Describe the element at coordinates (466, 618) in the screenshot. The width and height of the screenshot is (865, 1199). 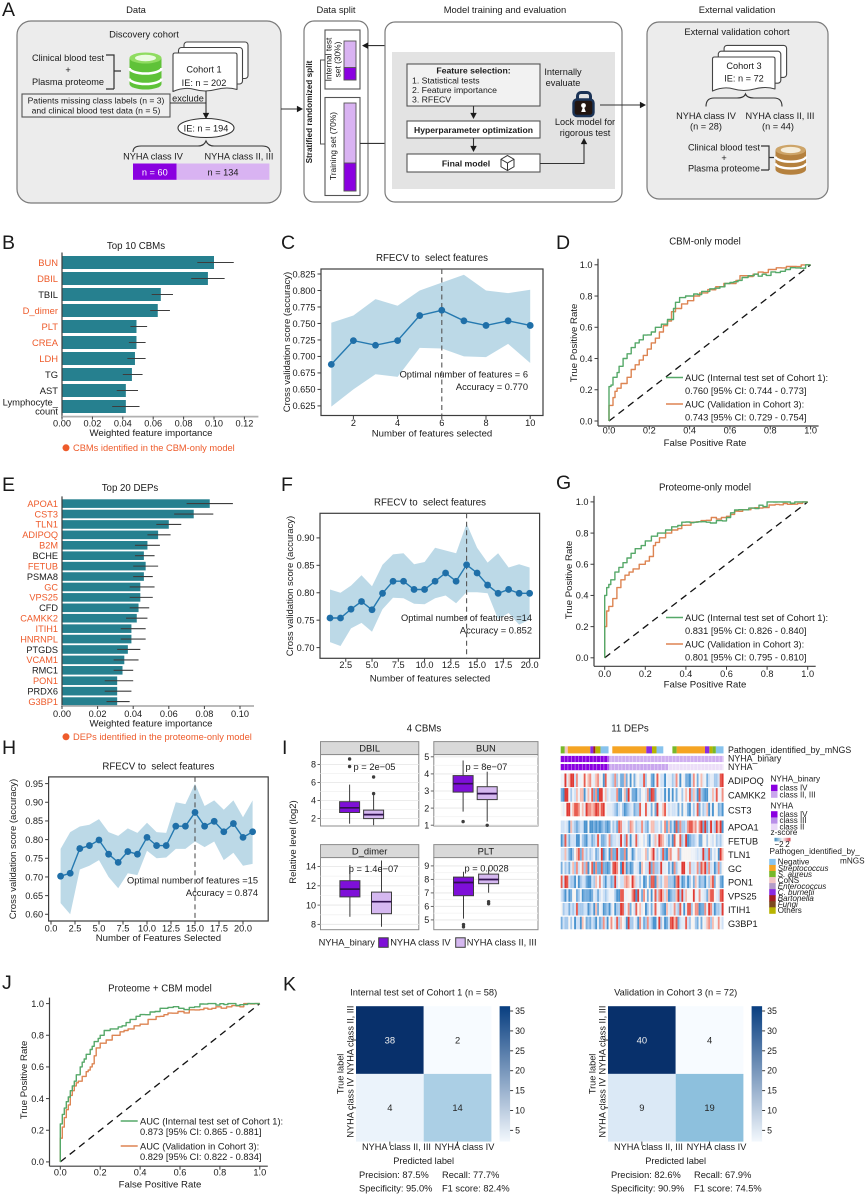
I see `svg-text: Optimal number of features =14` at that location.